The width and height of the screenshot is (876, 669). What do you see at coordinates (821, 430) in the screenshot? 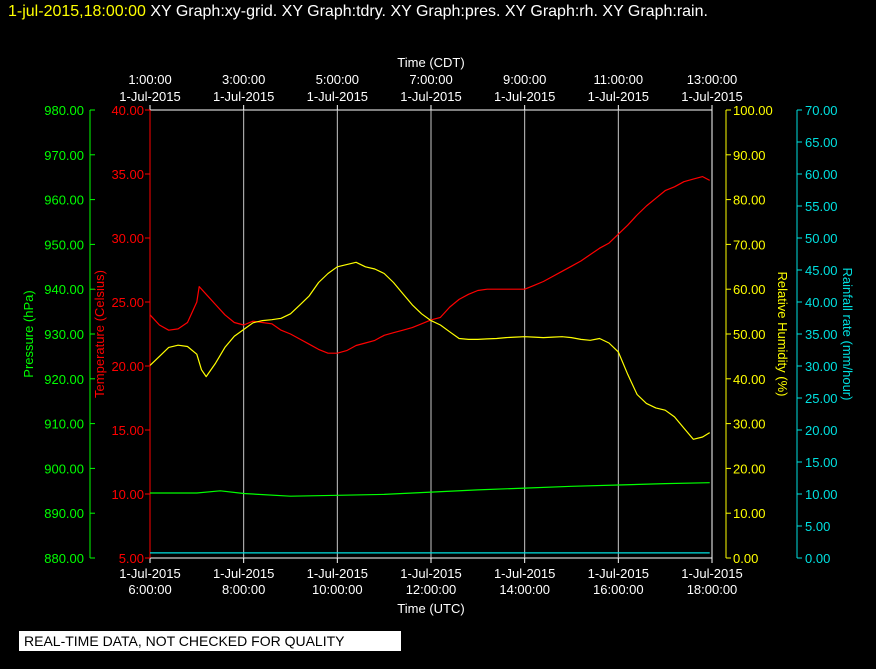
I see `rain-tick-label: 20.00` at bounding box center [821, 430].